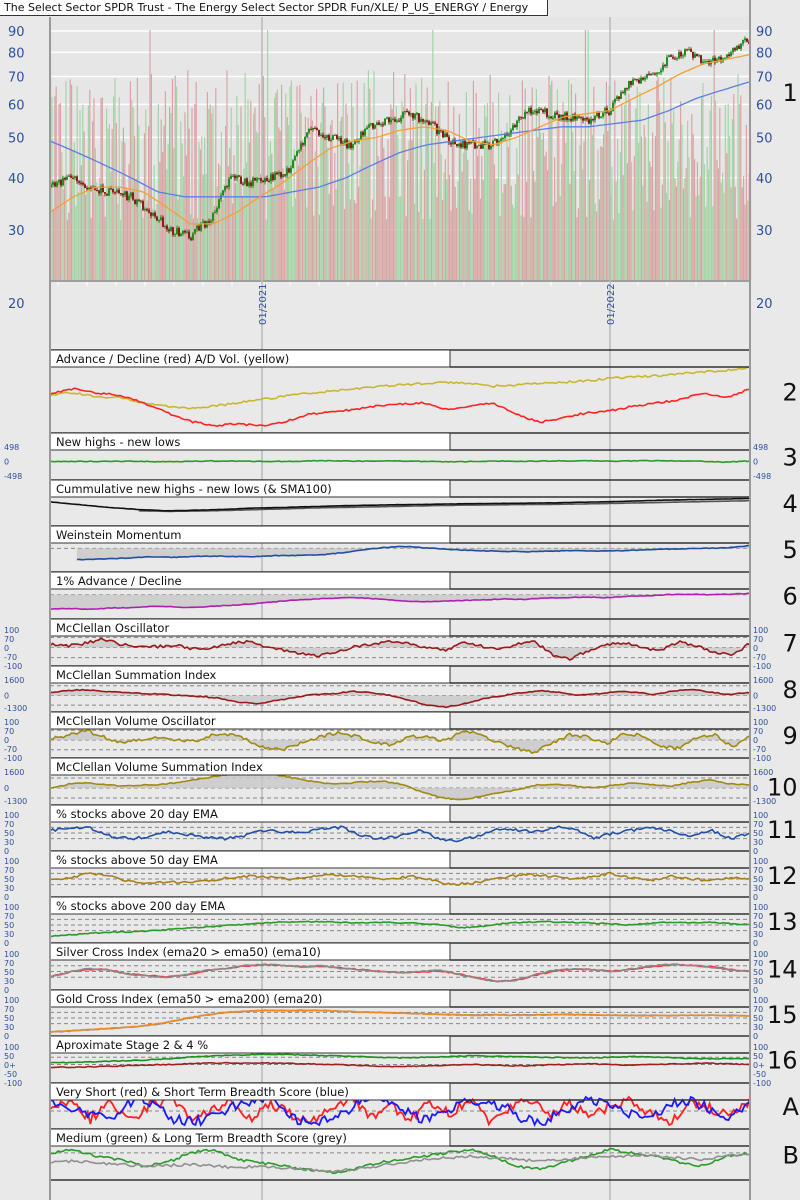 The height and width of the screenshot is (1200, 800). Describe the element at coordinates (762, 666) in the screenshot. I see `panel-axis-label-right: -100` at that location.